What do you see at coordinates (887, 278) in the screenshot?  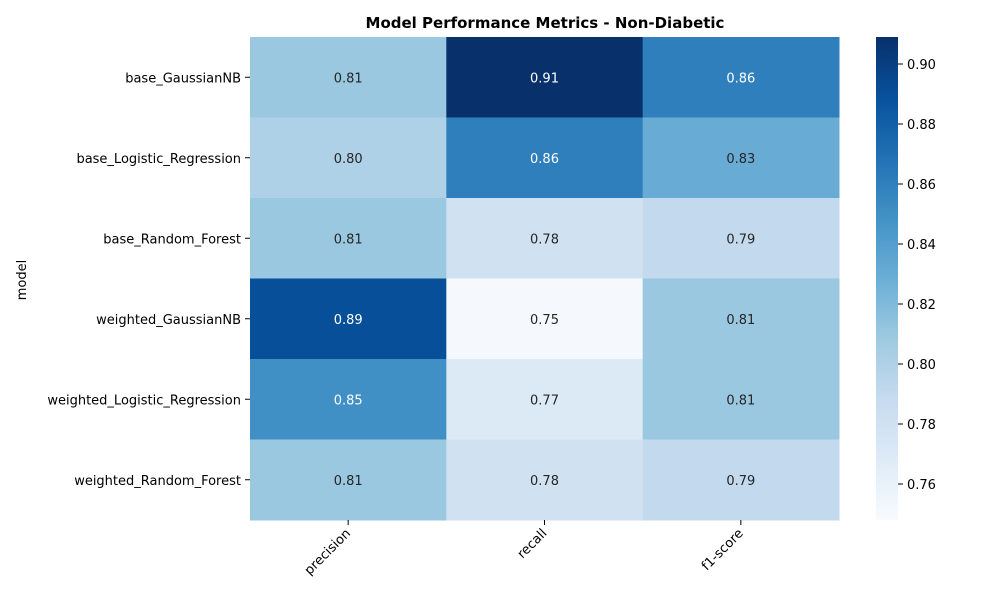 I see `colorbar-gradient` at bounding box center [887, 278].